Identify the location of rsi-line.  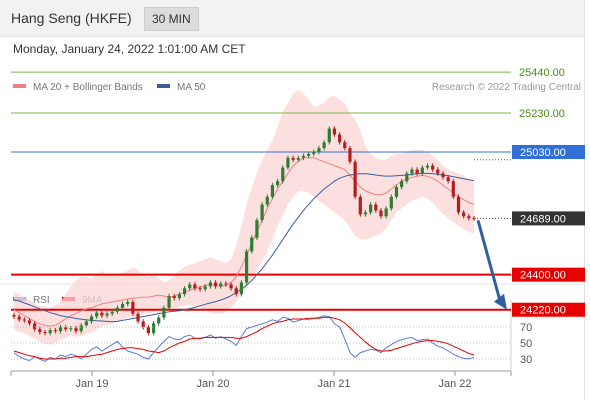
(244, 338).